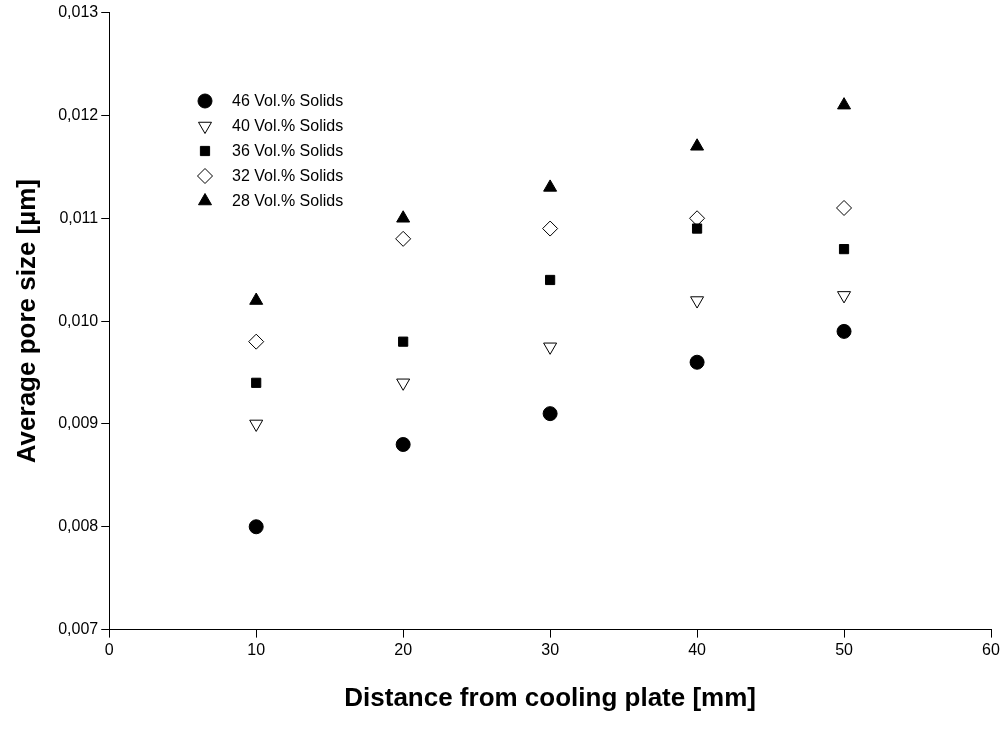 The height and width of the screenshot is (738, 1008). Describe the element at coordinates (288, 125) in the screenshot. I see `legend-label: 40 Vol.% Solids` at that location.